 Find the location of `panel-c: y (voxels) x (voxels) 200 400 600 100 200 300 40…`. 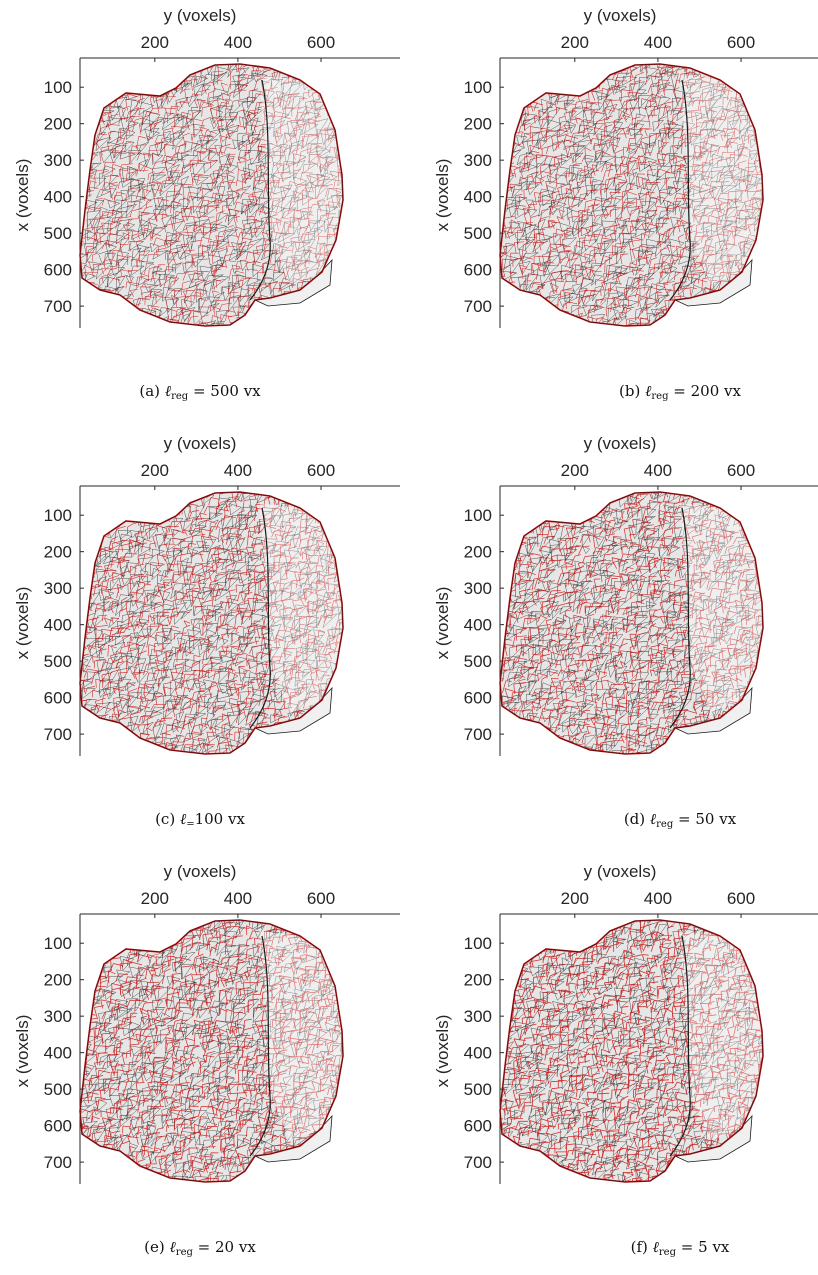

panel-c: y (voxels) x (voxels) 200 400 600 100 200 300 40… is located at coordinates (200, 598).